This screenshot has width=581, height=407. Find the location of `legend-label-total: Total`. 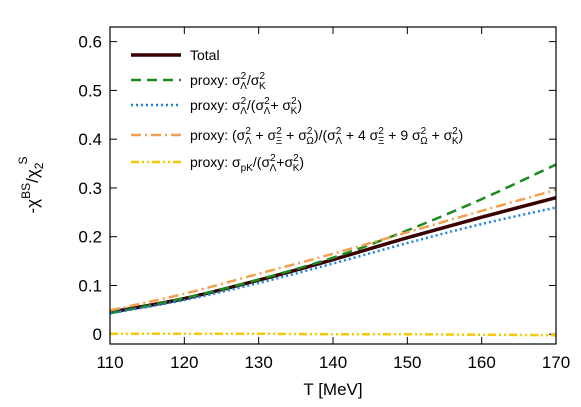

legend-label-total: Total is located at coordinates (205, 55).